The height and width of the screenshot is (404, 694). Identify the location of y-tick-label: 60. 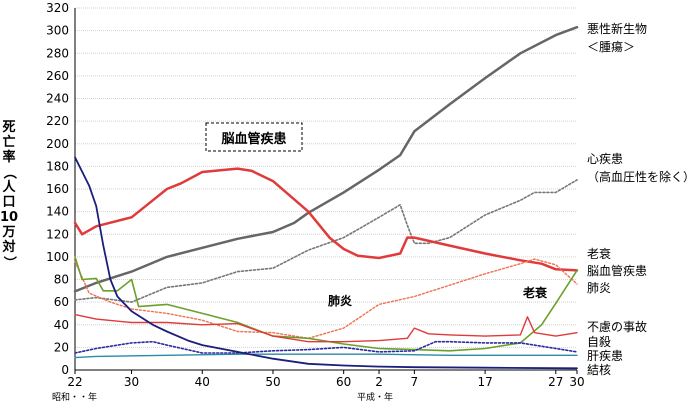
(61, 302).